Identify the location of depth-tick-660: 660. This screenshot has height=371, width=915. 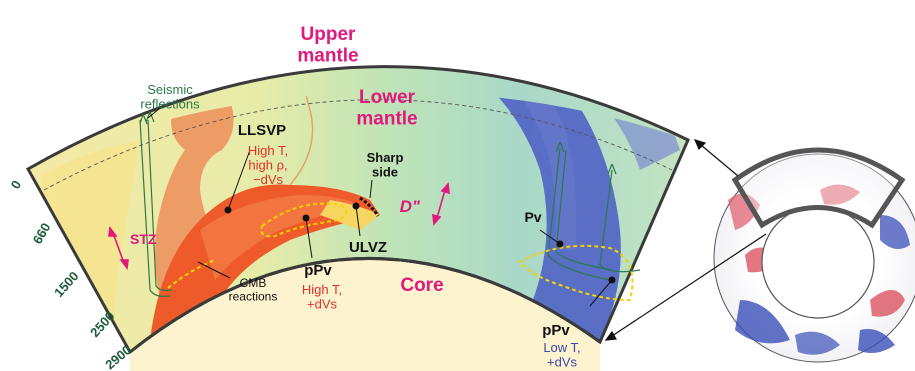
(42, 233).